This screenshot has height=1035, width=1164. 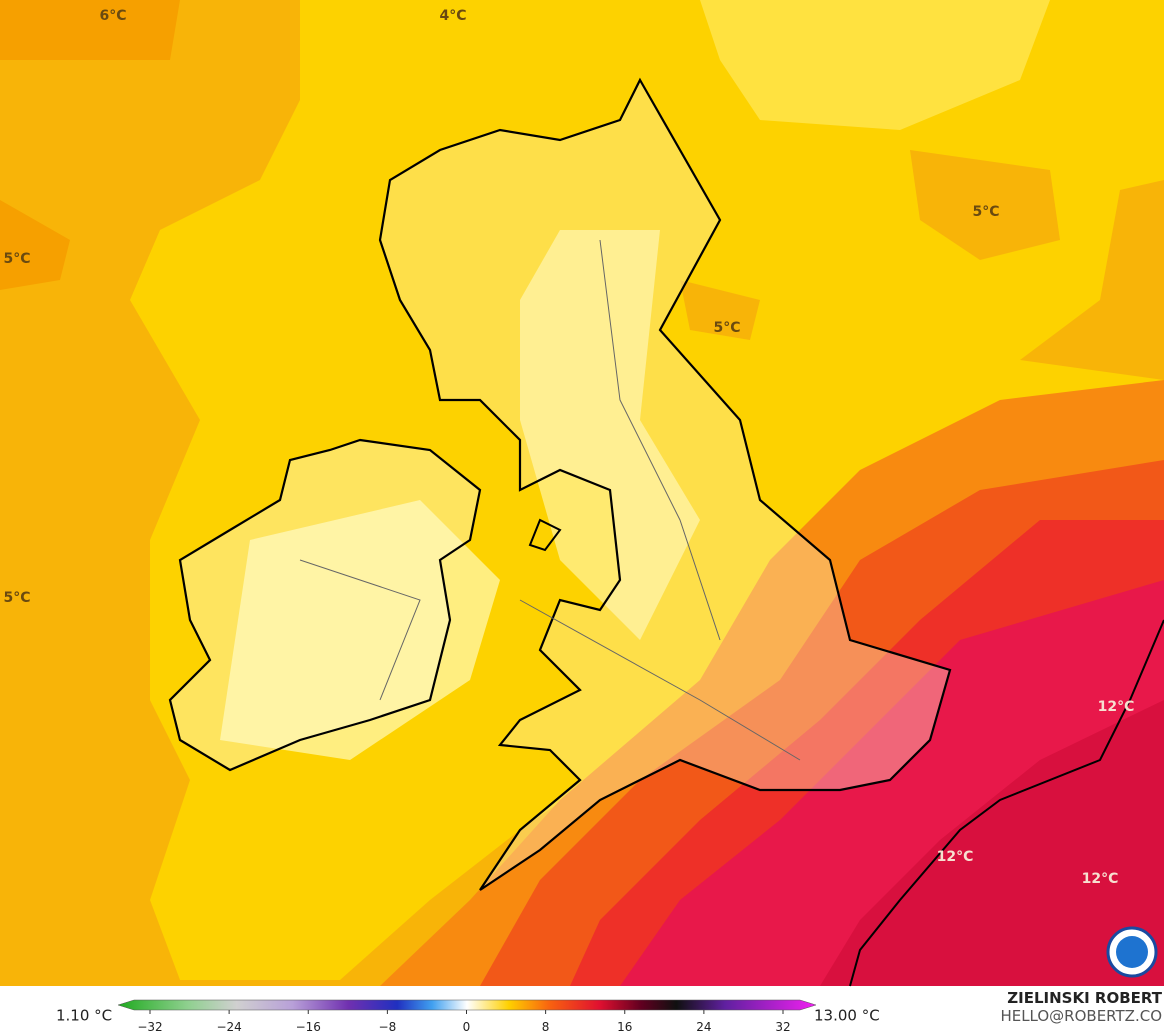 What do you see at coordinates (1081, 1016) in the screenshot?
I see `credit-email: HELLO@ROBERTZ.CO` at bounding box center [1081, 1016].